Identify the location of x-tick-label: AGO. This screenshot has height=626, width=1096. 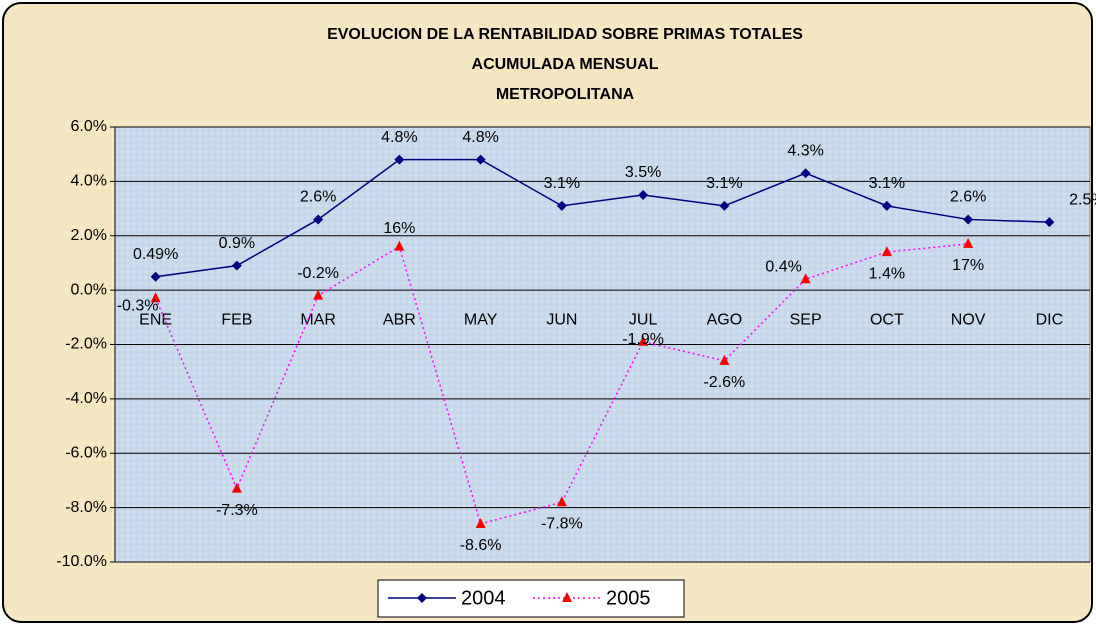
(725, 319).